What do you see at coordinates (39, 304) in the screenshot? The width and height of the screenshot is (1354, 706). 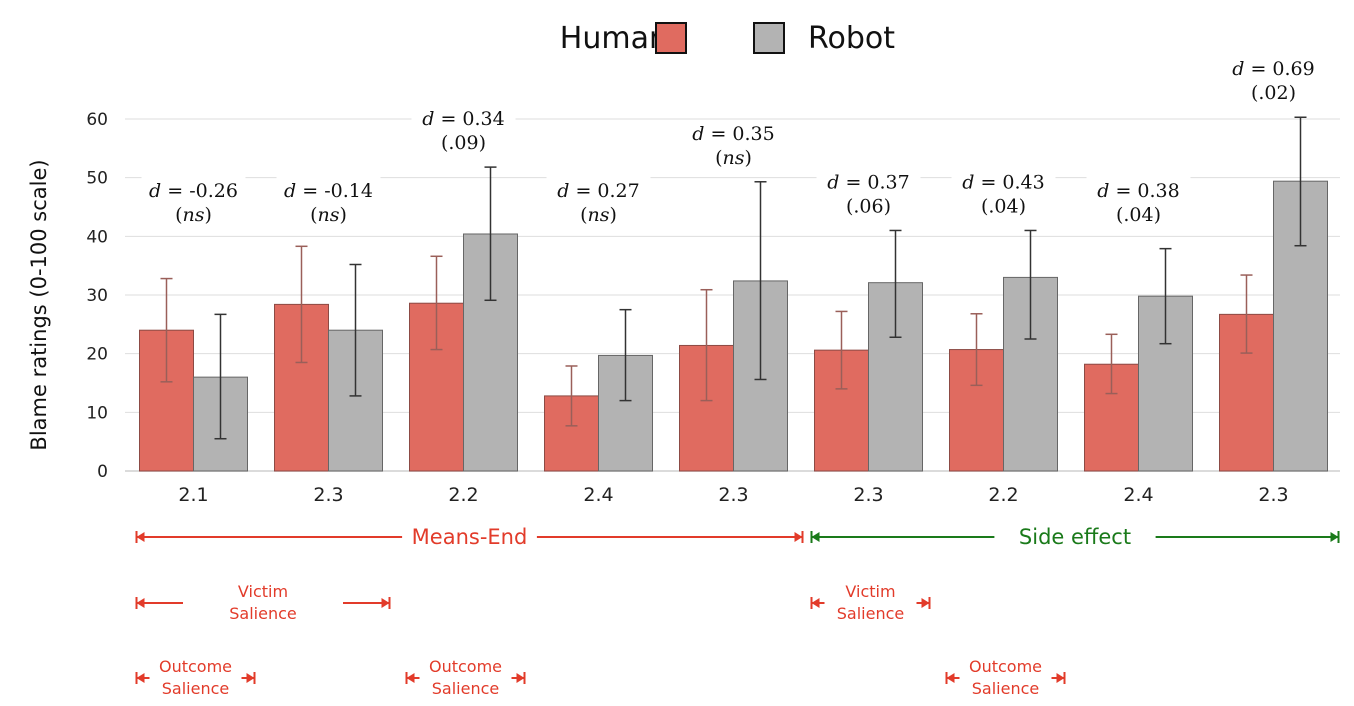 I see `y-axis-label: Blame ratings (0-100 scale)` at bounding box center [39, 304].